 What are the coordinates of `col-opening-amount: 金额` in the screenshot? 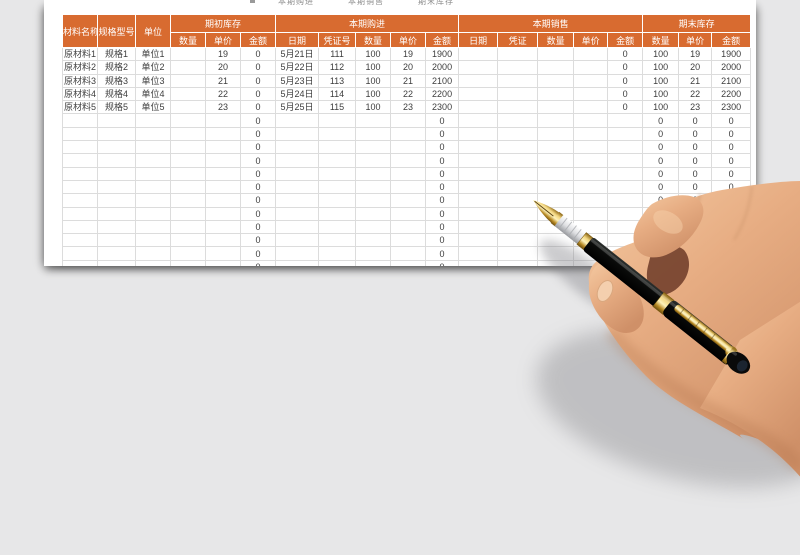 It's located at (258, 40).